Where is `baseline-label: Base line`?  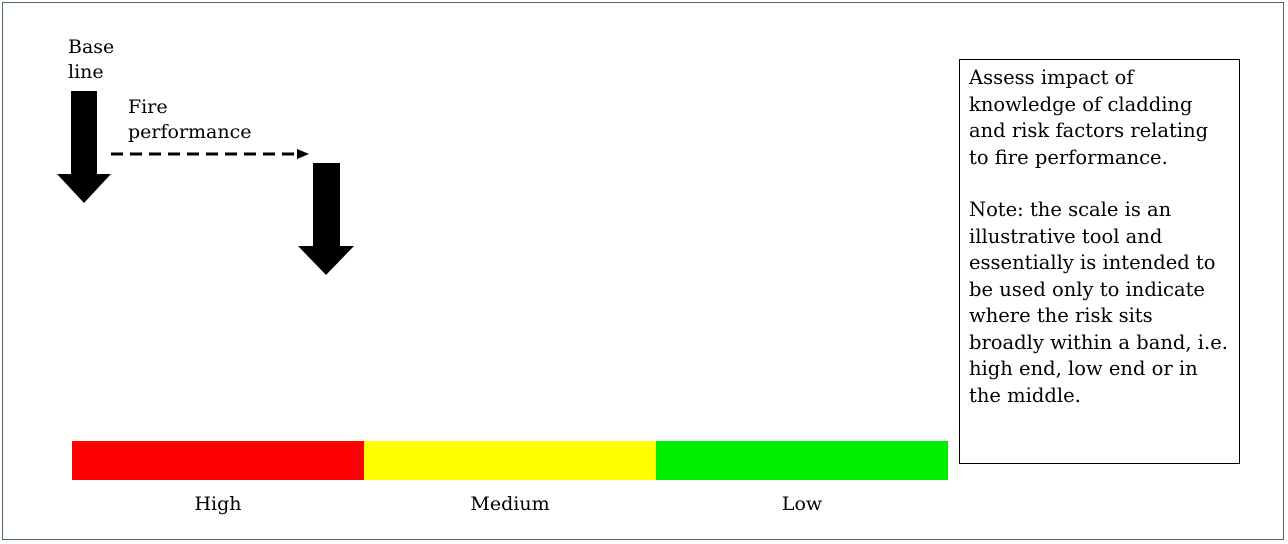
baseline-label: Base line is located at coordinates (91, 59).